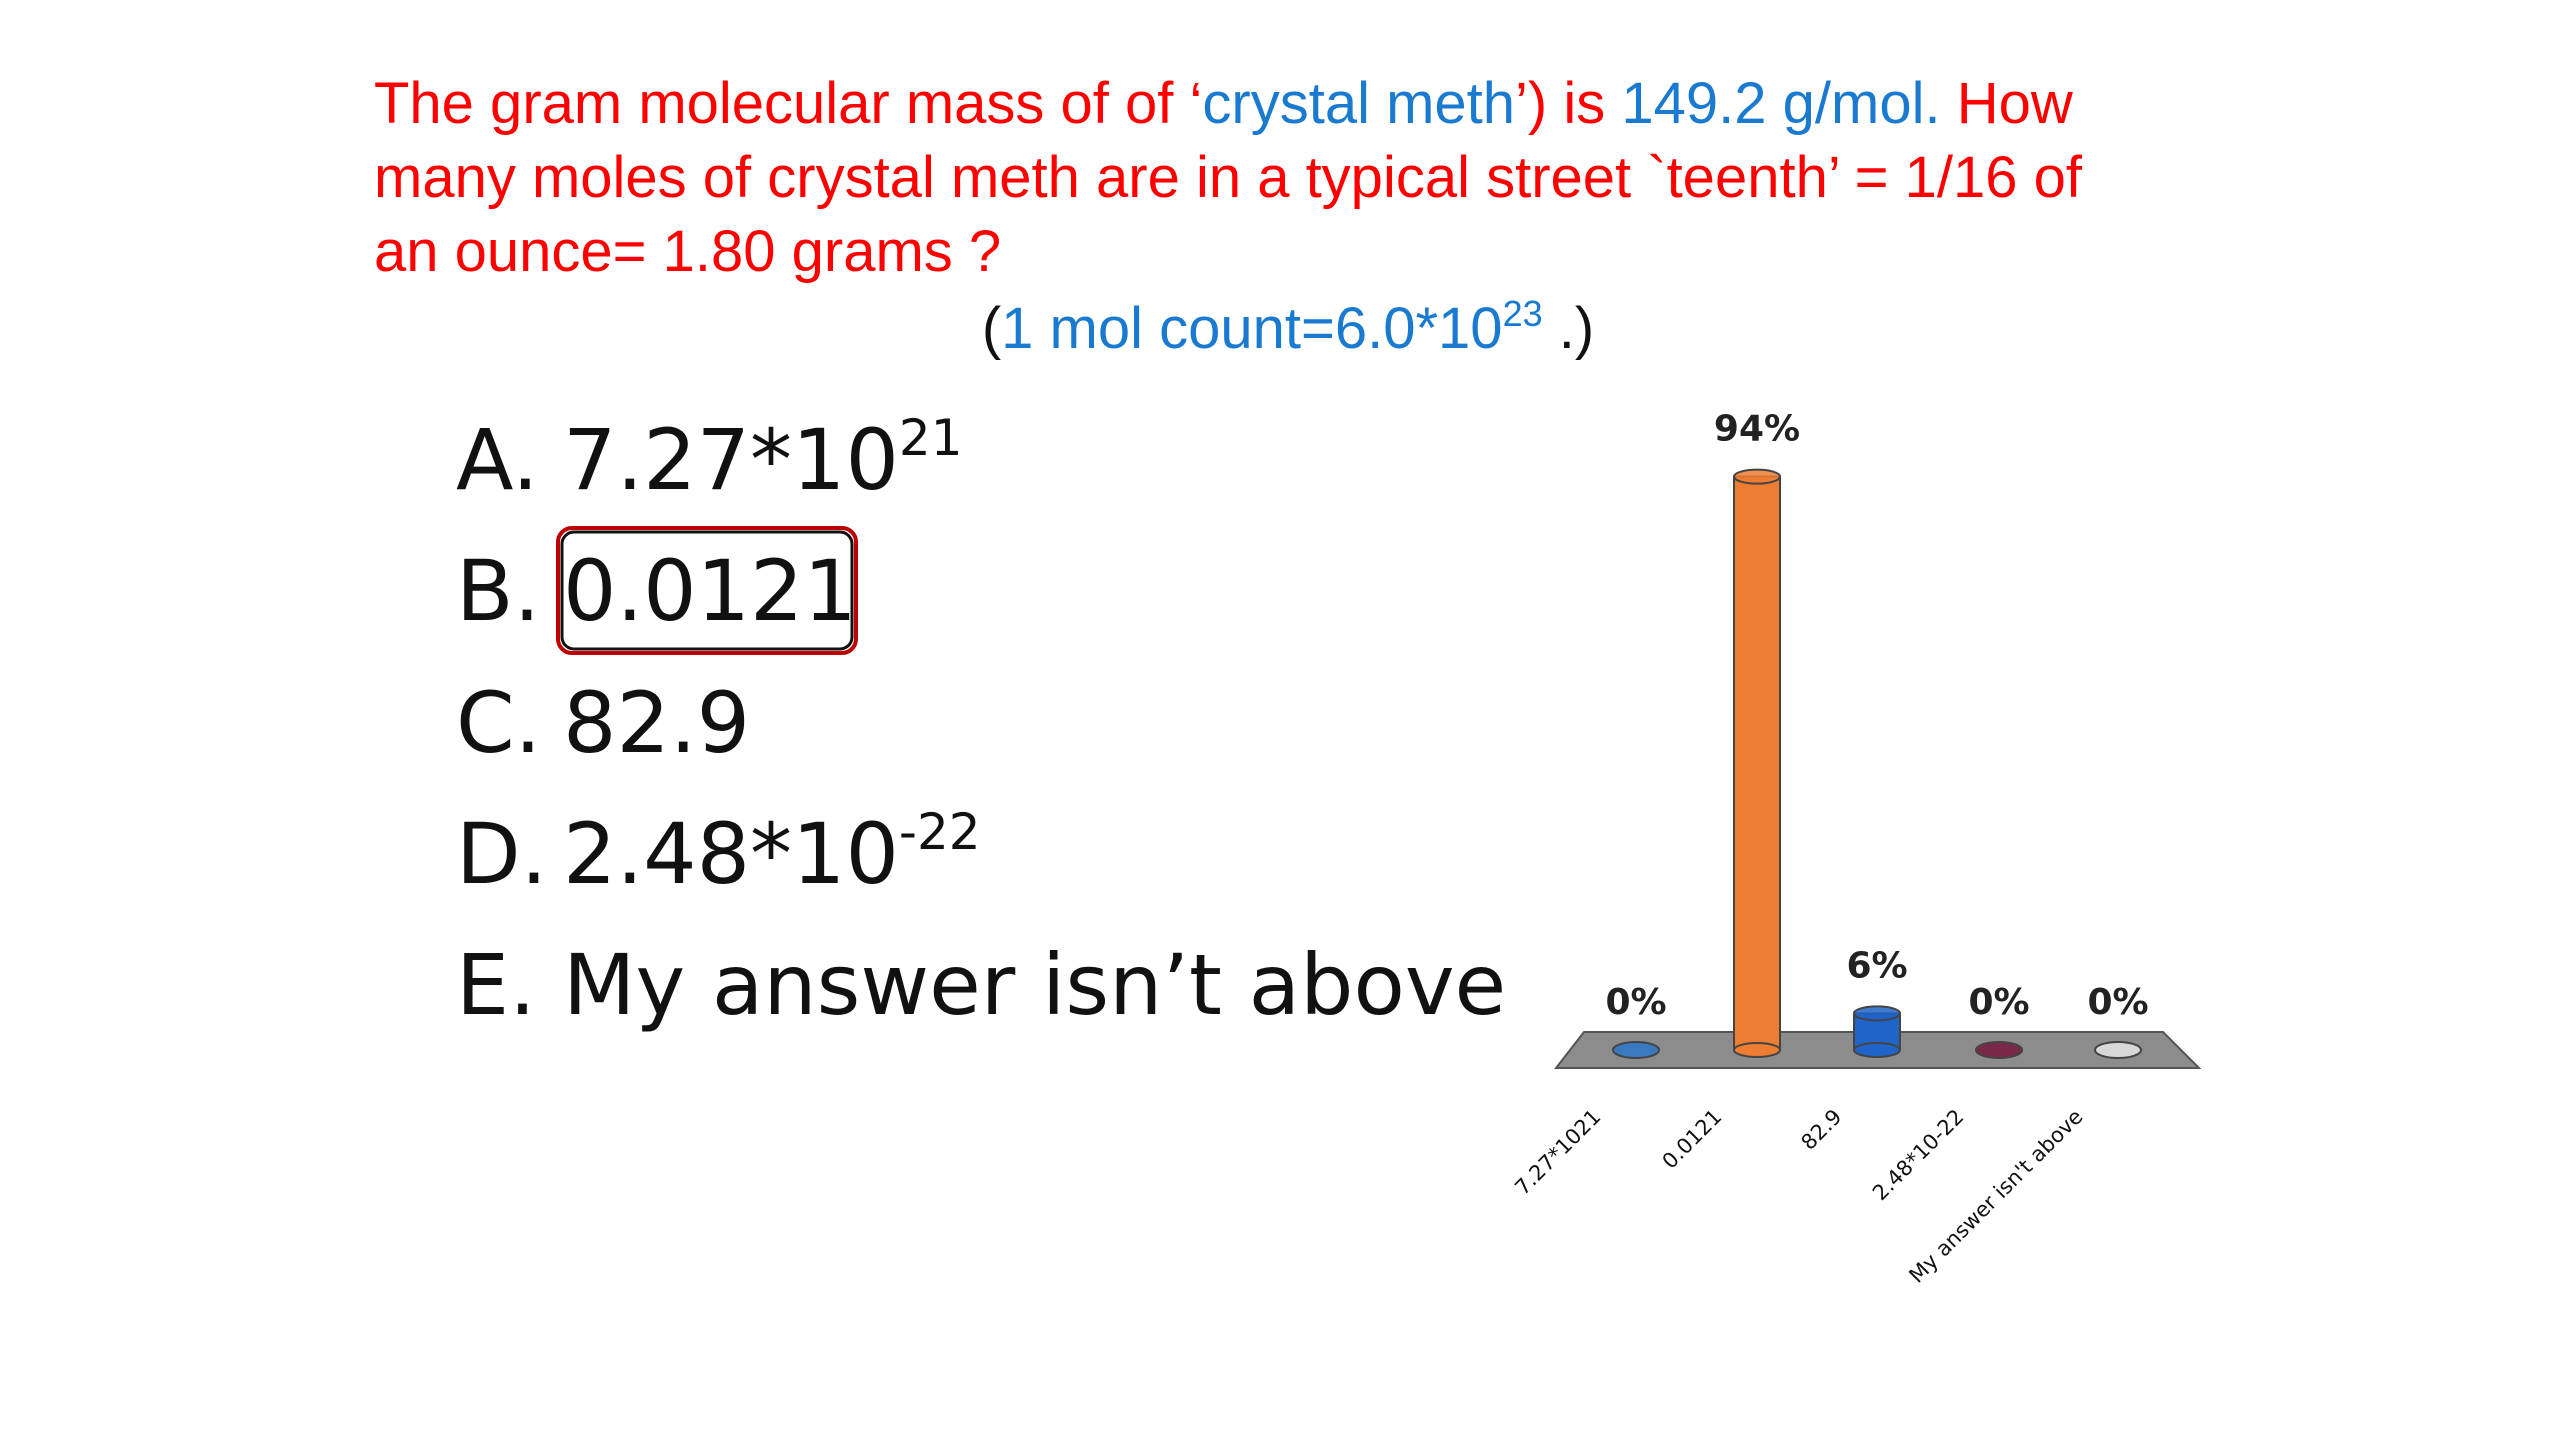  Describe the element at coordinates (497, 460) in the screenshot. I see `option-letter: A.` at that location.